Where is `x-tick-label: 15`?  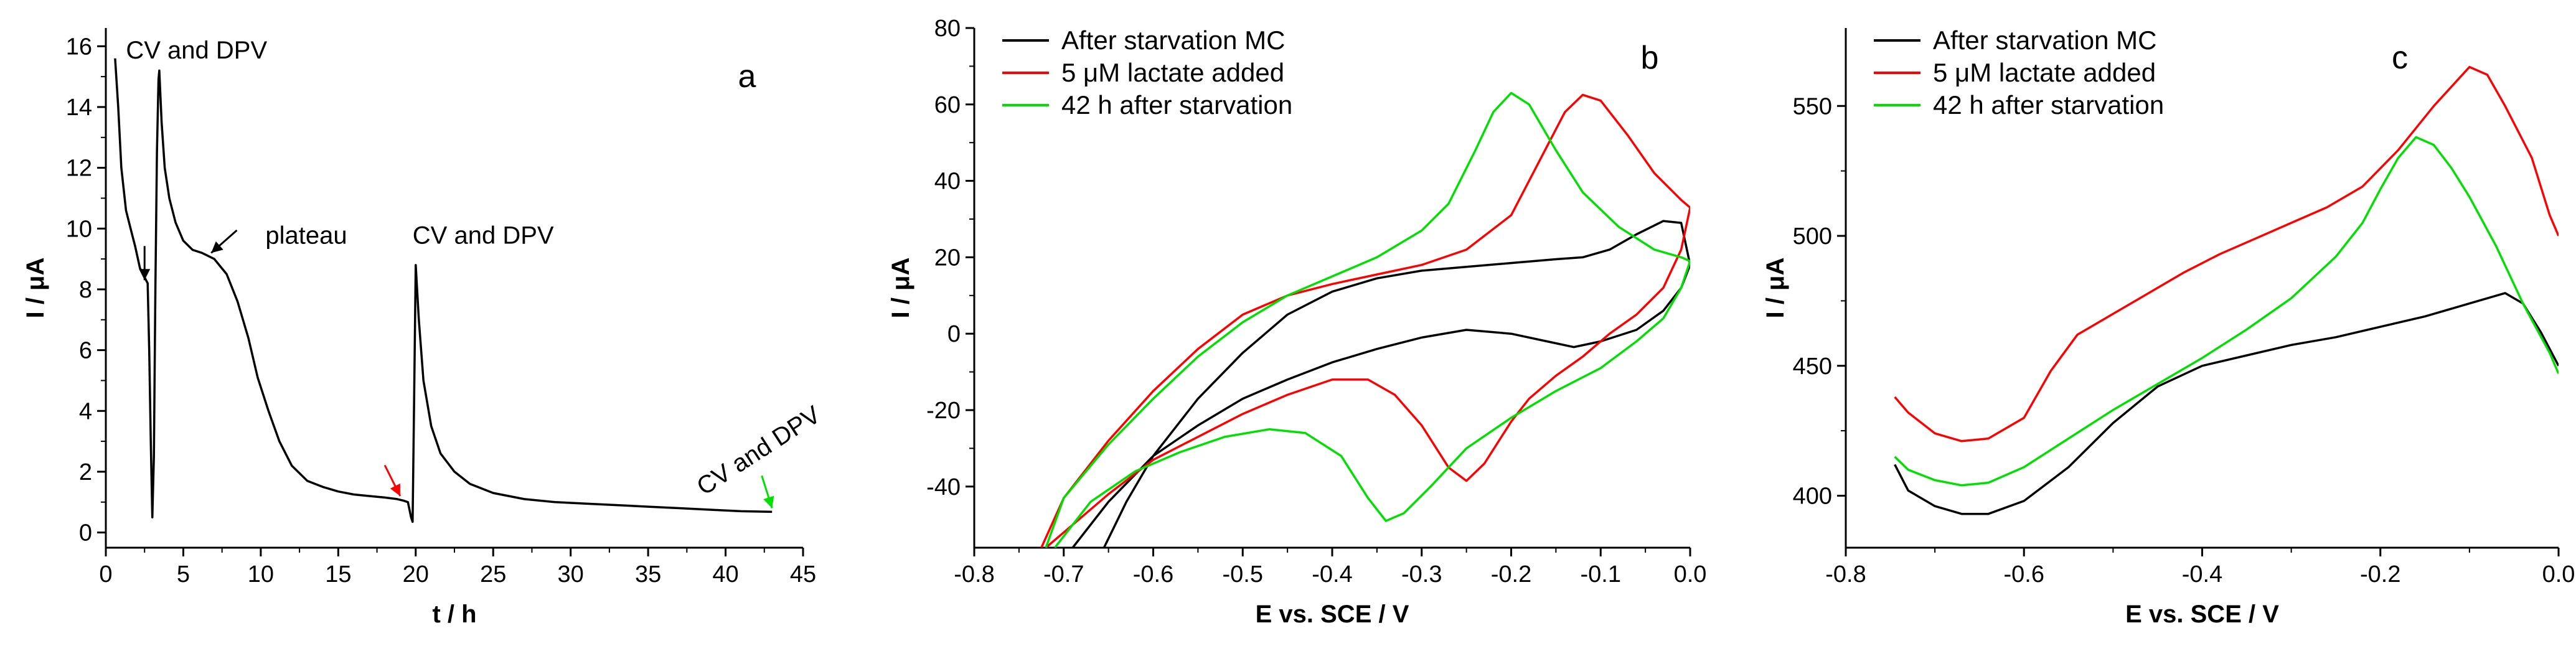
x-tick-label: 15 is located at coordinates (338, 574).